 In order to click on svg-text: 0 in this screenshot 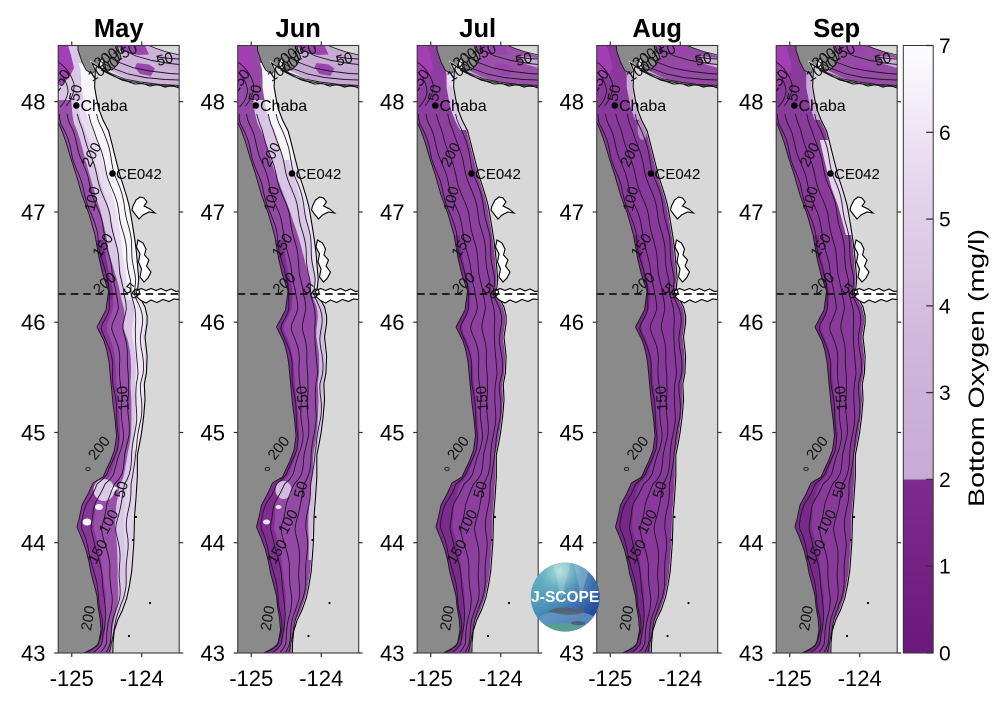, I will do `click(945, 654)`.